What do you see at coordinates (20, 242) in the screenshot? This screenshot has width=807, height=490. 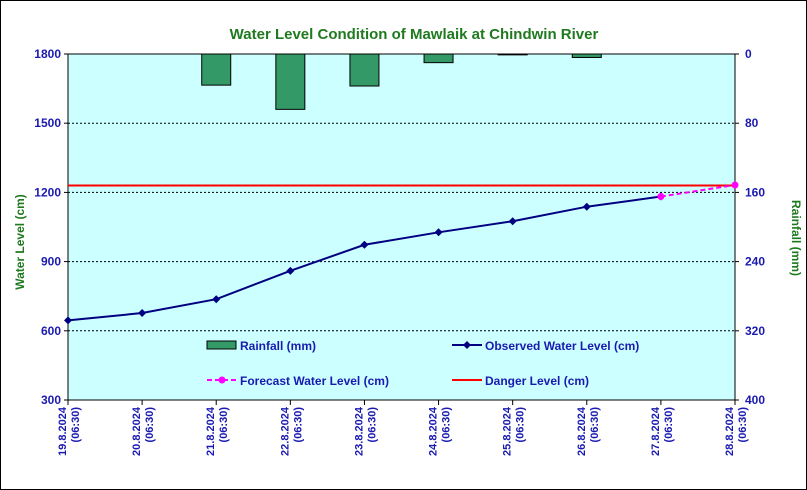 I see `left-axis-title: Water Level (cm)` at bounding box center [20, 242].